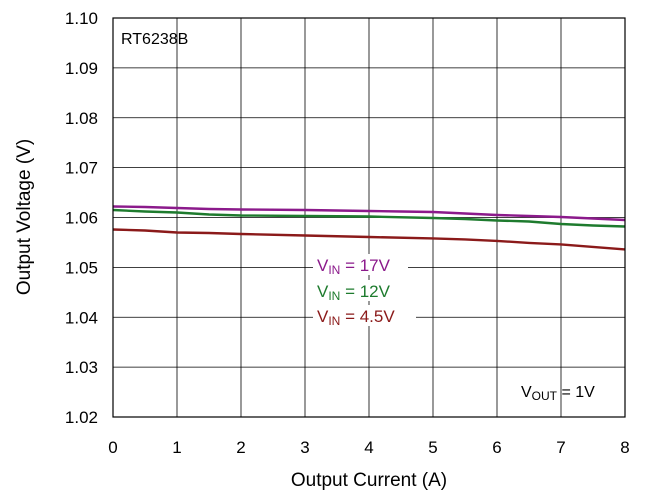  Describe the element at coordinates (304, 447) in the screenshot. I see `x-tick-label: 3` at that location.